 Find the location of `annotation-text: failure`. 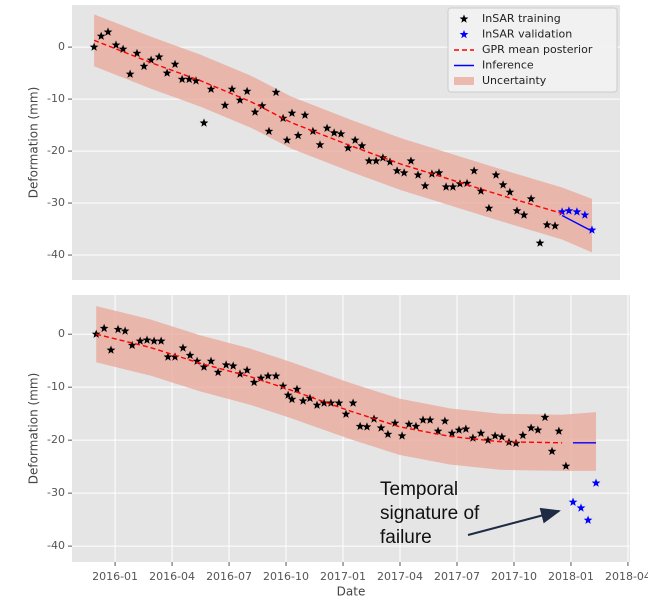

annotation-text: failure is located at coordinates (406, 537).